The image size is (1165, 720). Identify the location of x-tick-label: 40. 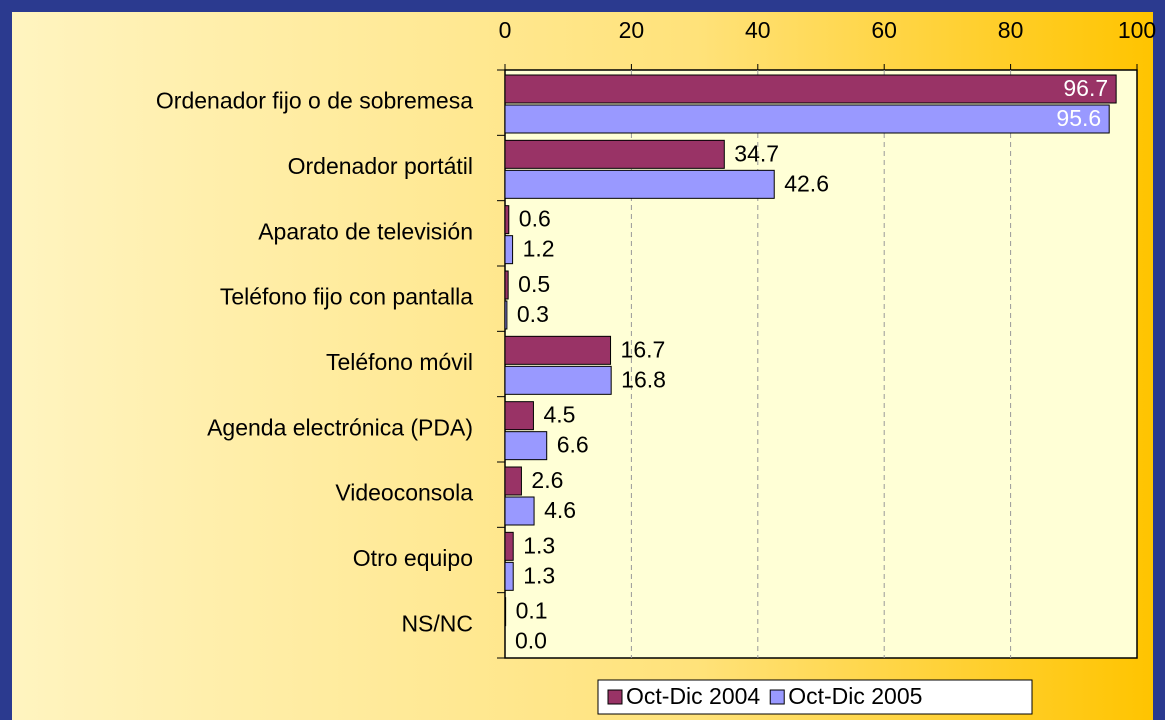
(758, 30).